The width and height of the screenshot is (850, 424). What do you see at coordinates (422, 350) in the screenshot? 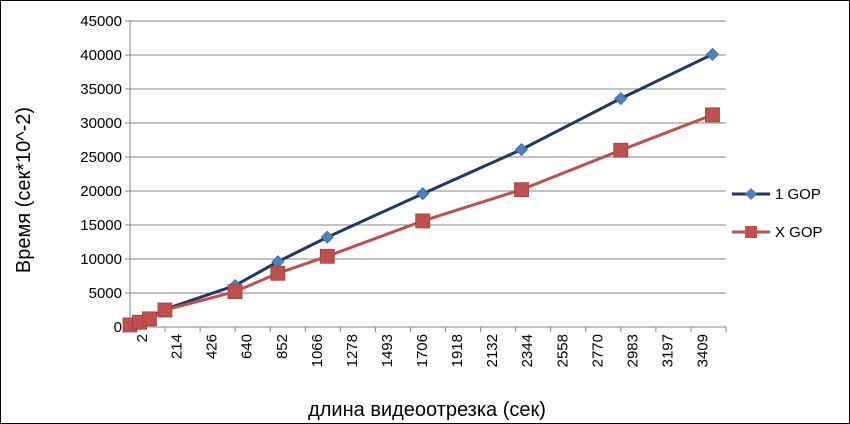
I see `x-tick-label: 1706` at bounding box center [422, 350].